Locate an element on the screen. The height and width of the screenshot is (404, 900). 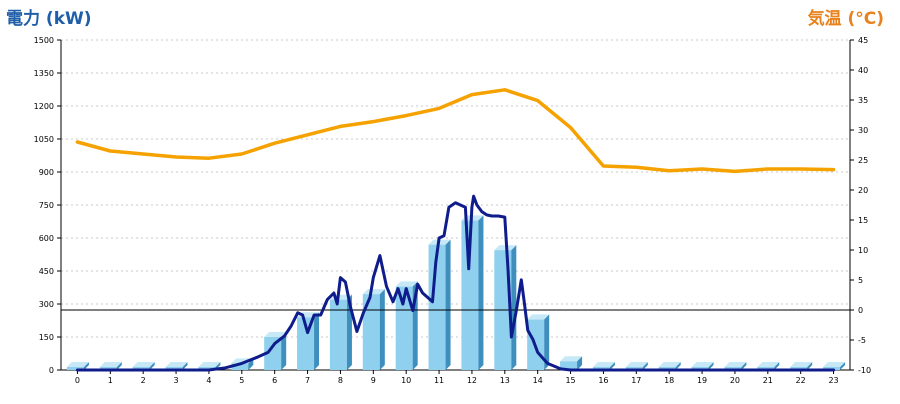
right-axis-title: 気温 (°C) is located at coordinates (845, 19).